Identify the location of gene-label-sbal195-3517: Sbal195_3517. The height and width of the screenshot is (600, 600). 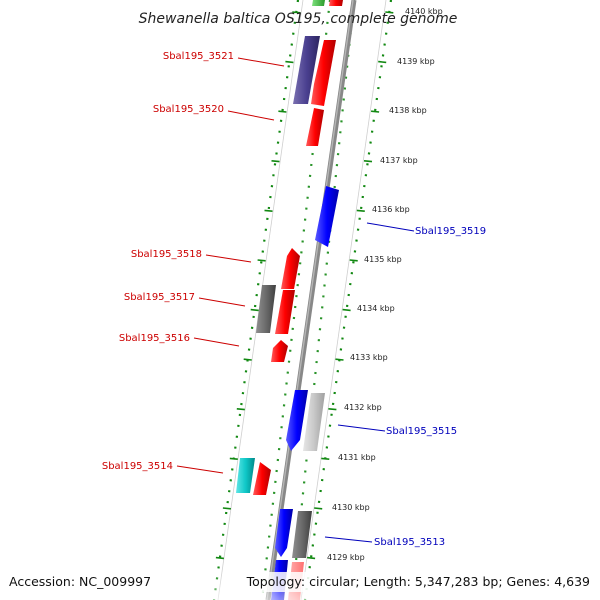
(159, 297).